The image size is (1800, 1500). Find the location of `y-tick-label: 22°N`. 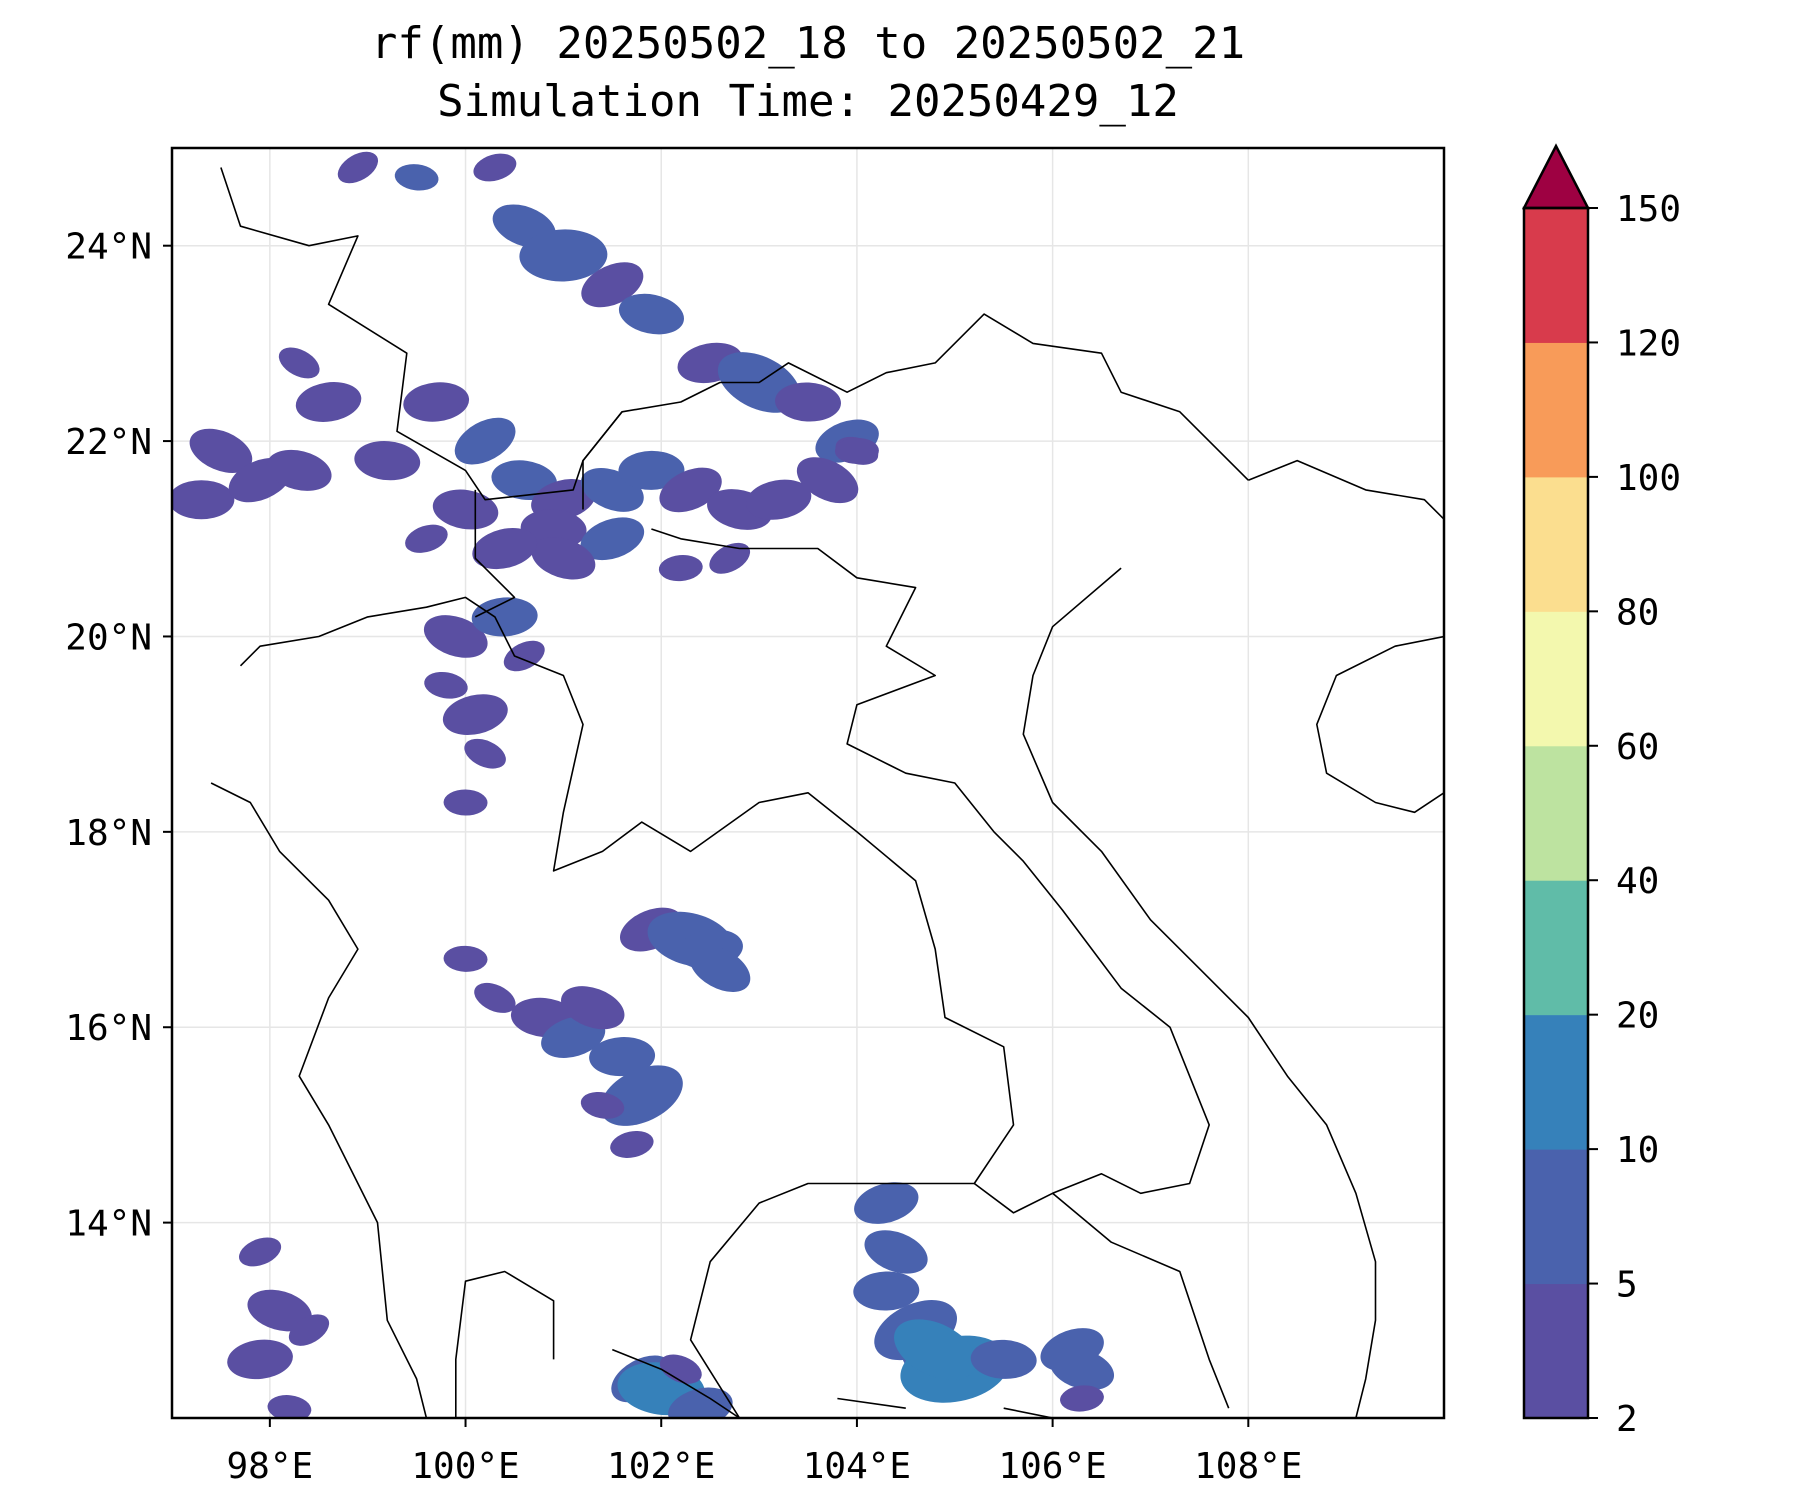

y-tick-label: 22°N is located at coordinates (108, 442).